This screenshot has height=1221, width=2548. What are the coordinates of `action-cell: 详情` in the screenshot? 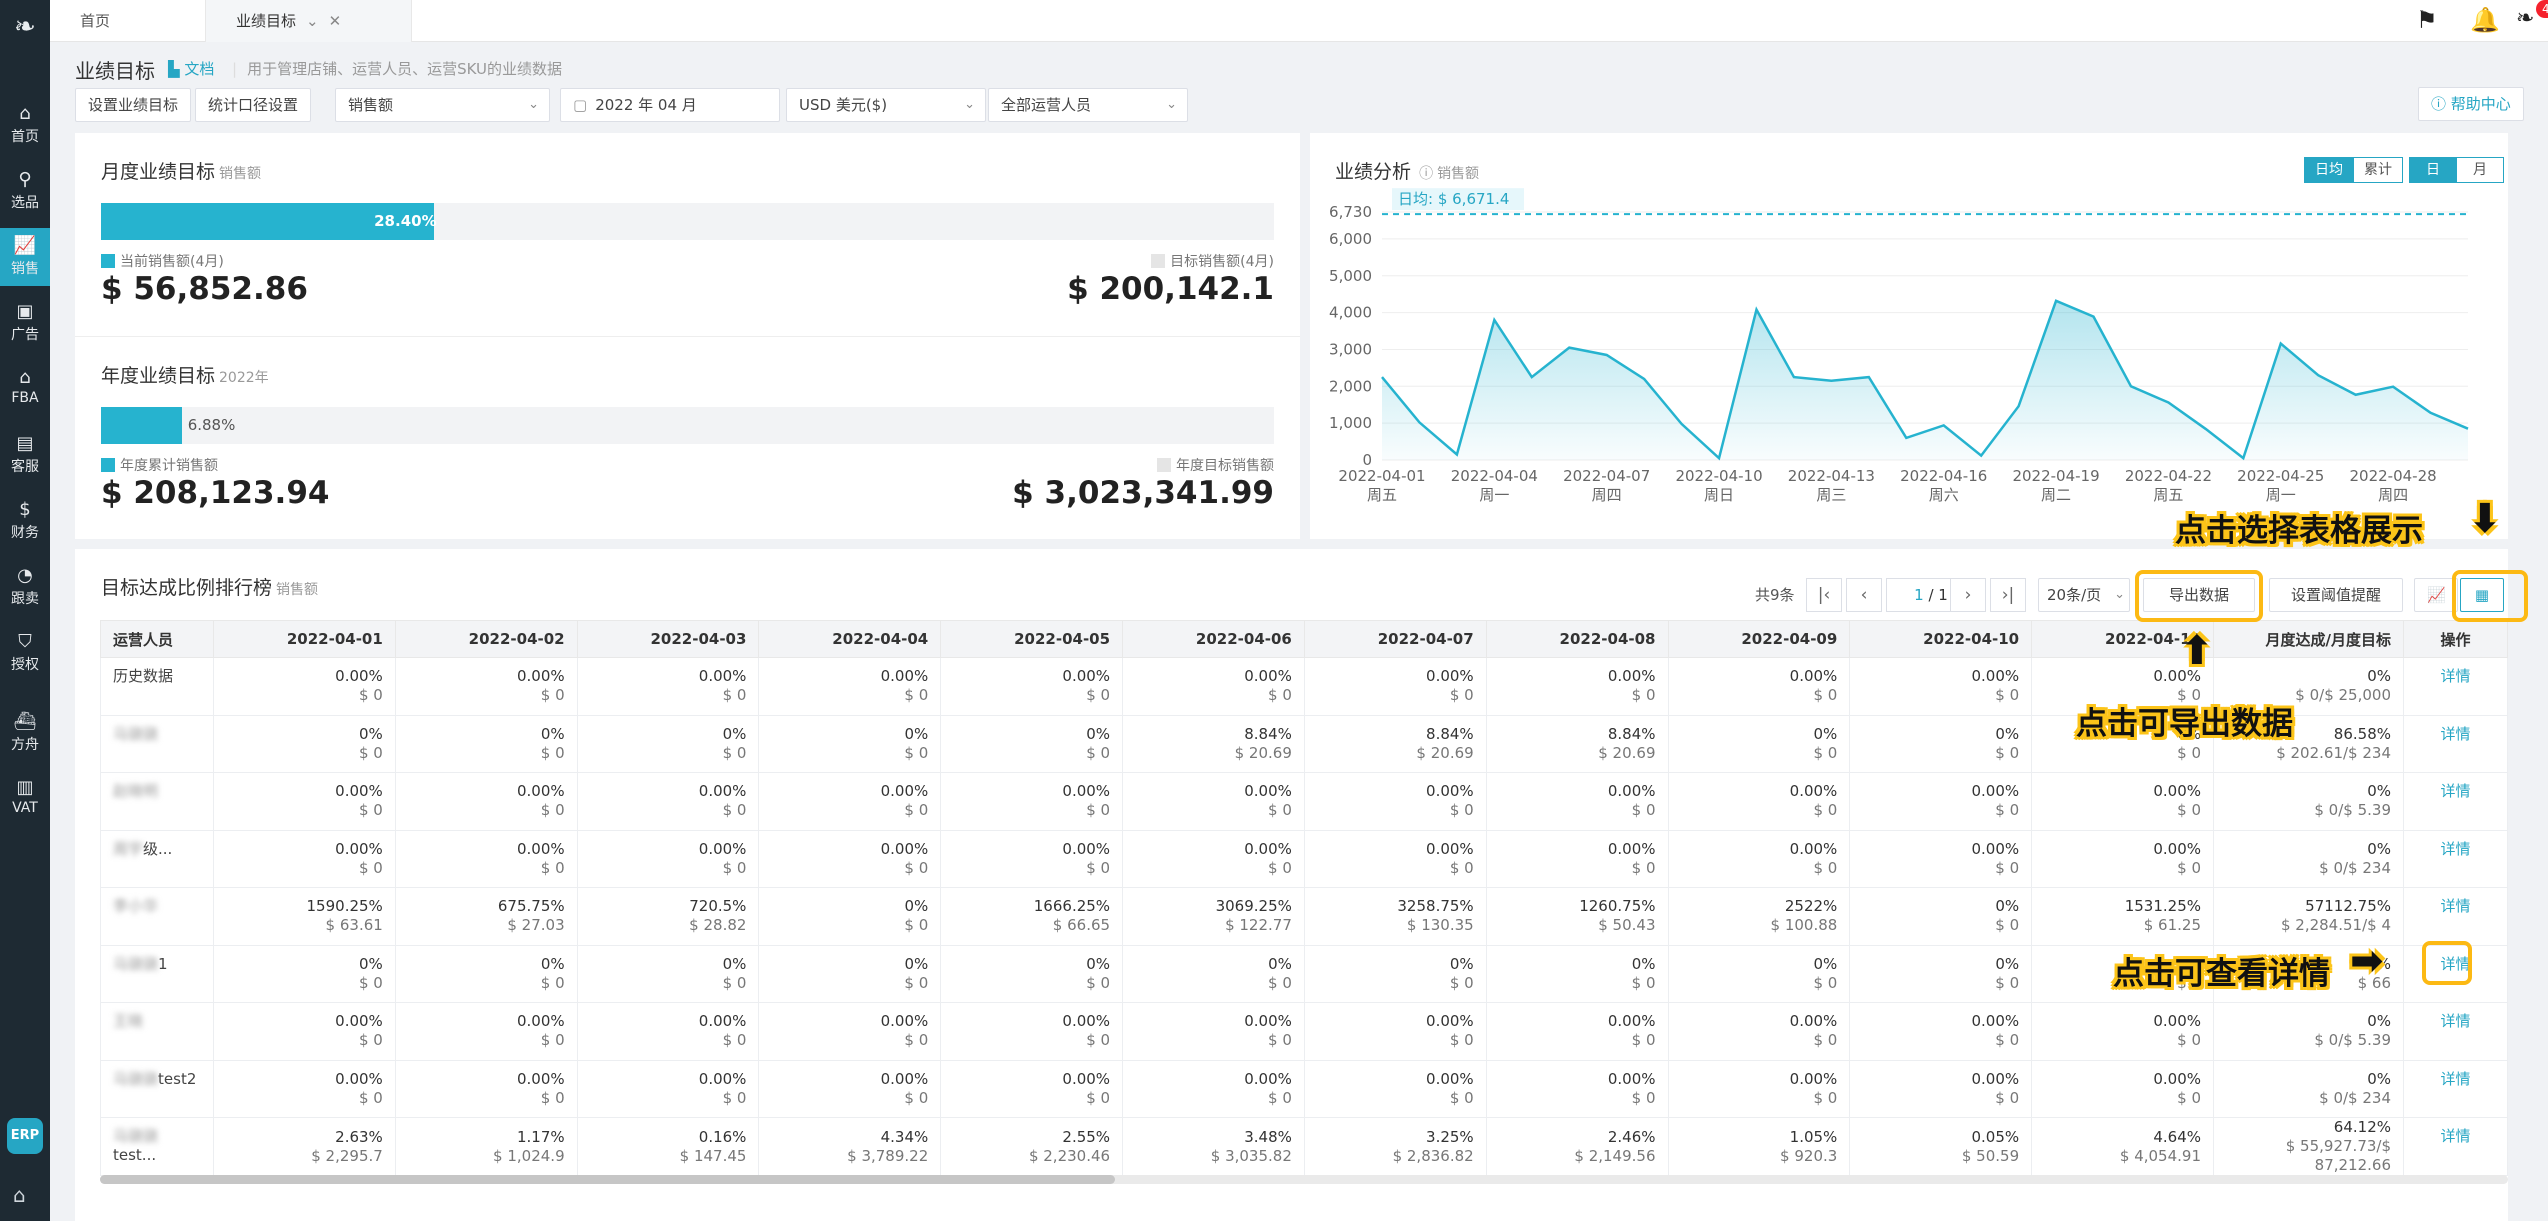 It's located at (2455, 1031).